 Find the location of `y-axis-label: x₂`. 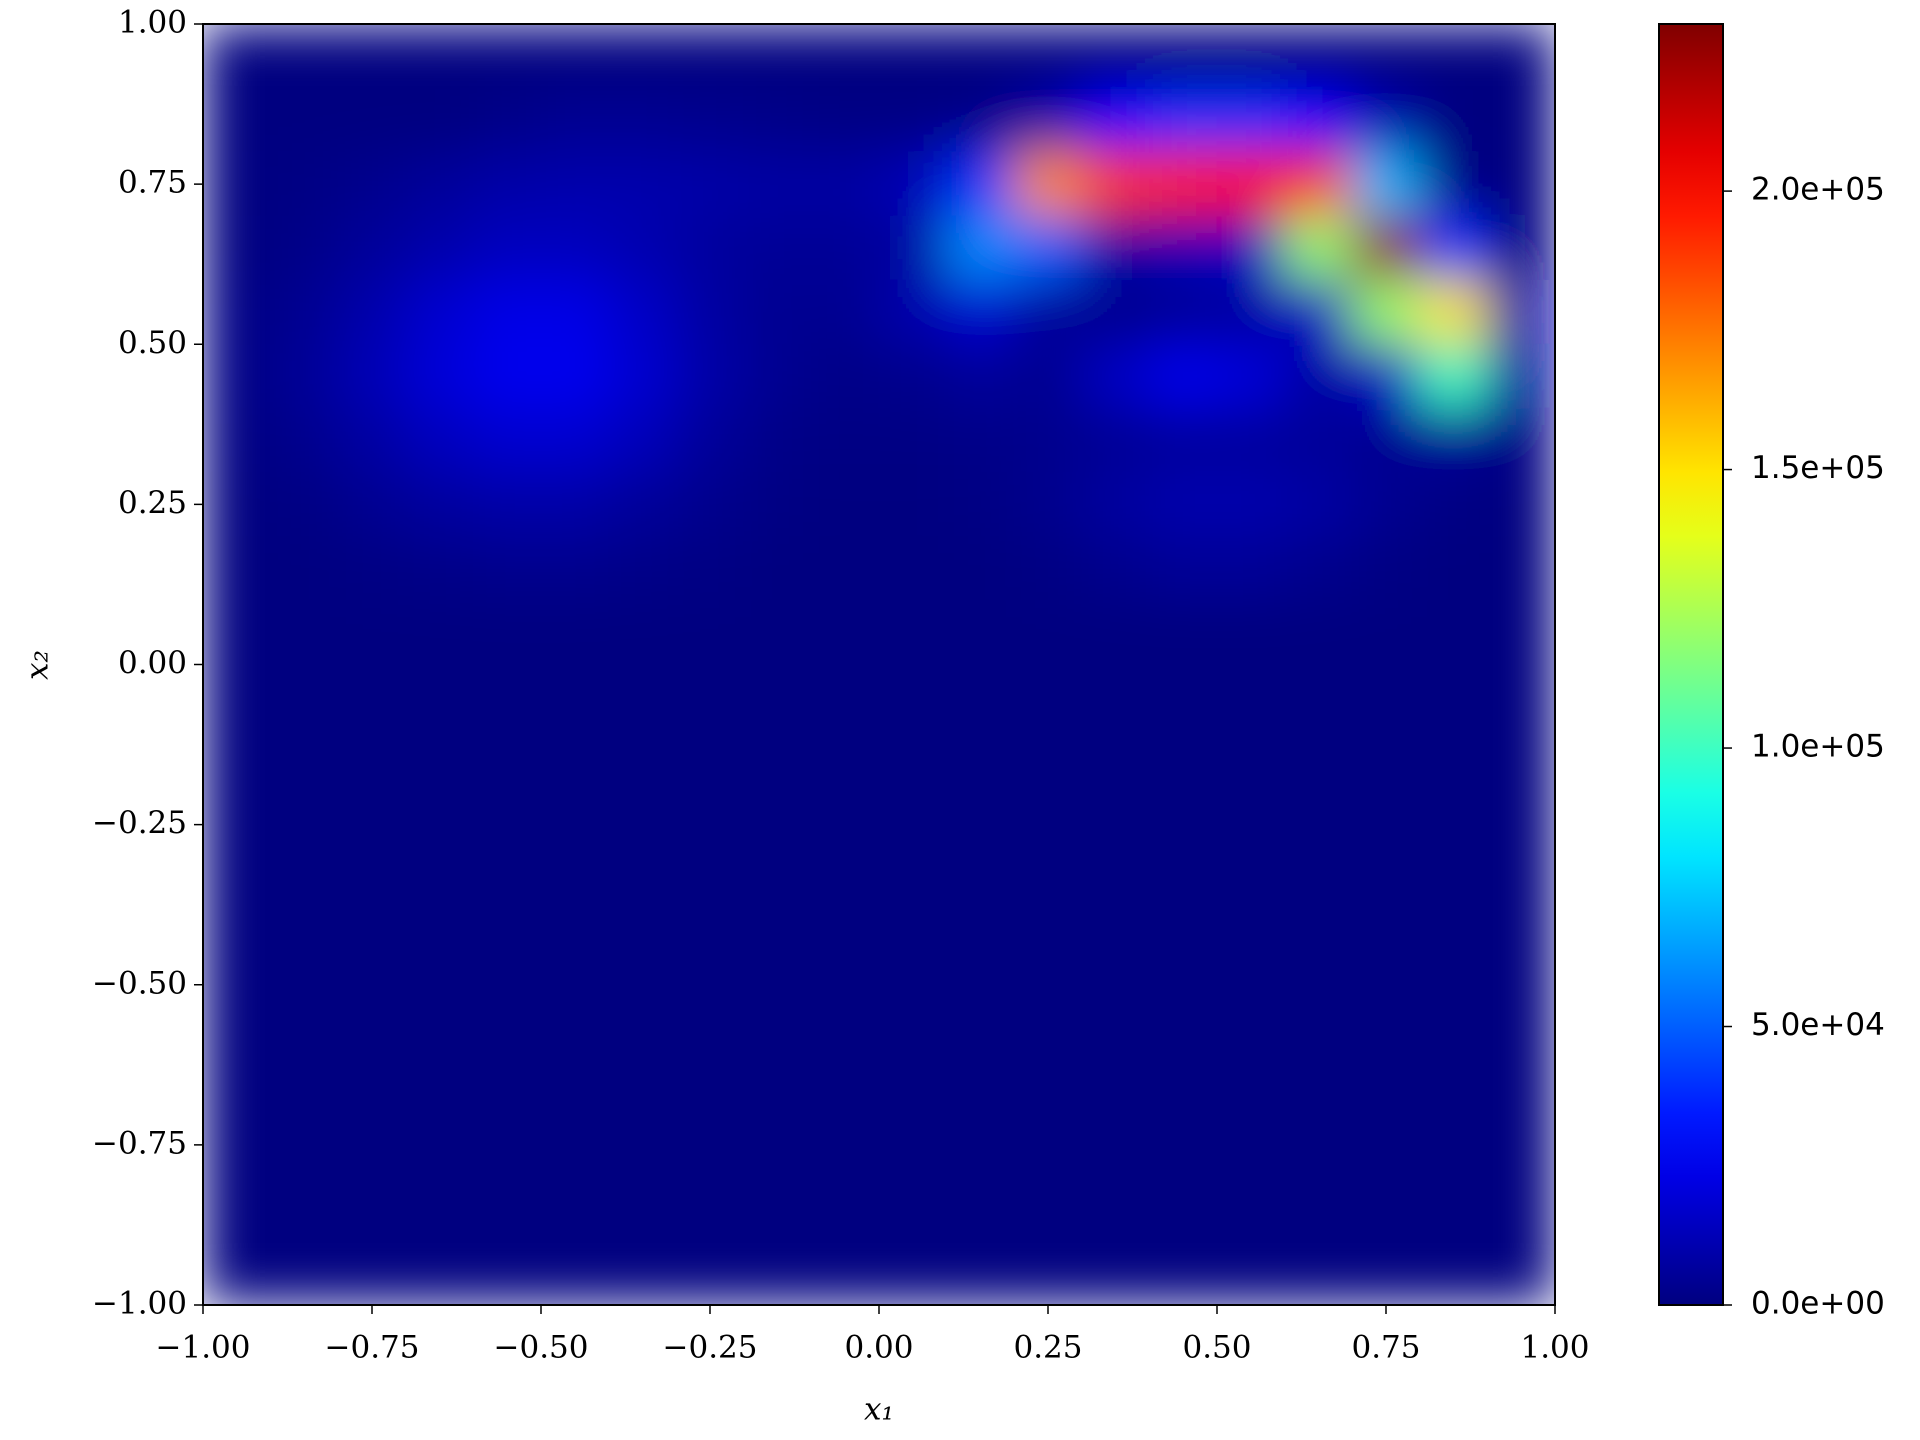

y-axis-label: x₂ is located at coordinates (38, 665).